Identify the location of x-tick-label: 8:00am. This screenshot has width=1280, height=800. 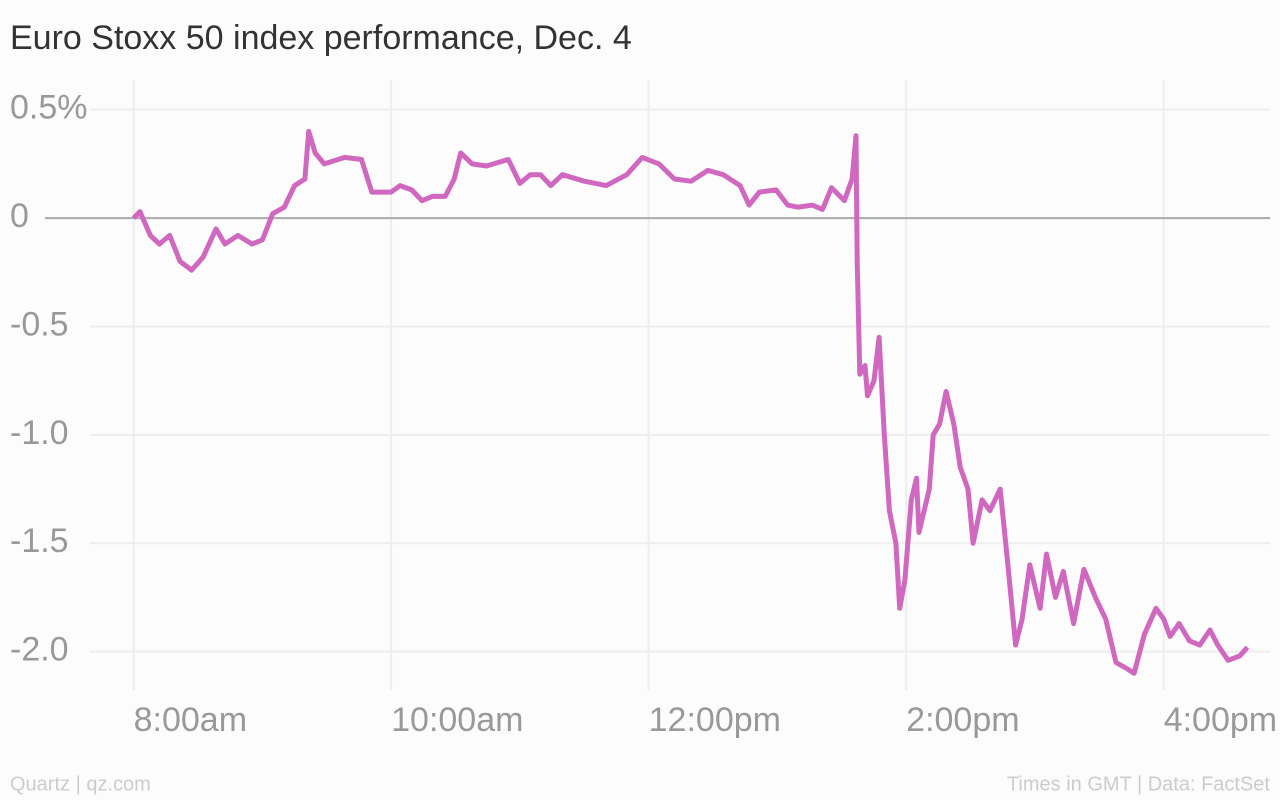
(190, 720).